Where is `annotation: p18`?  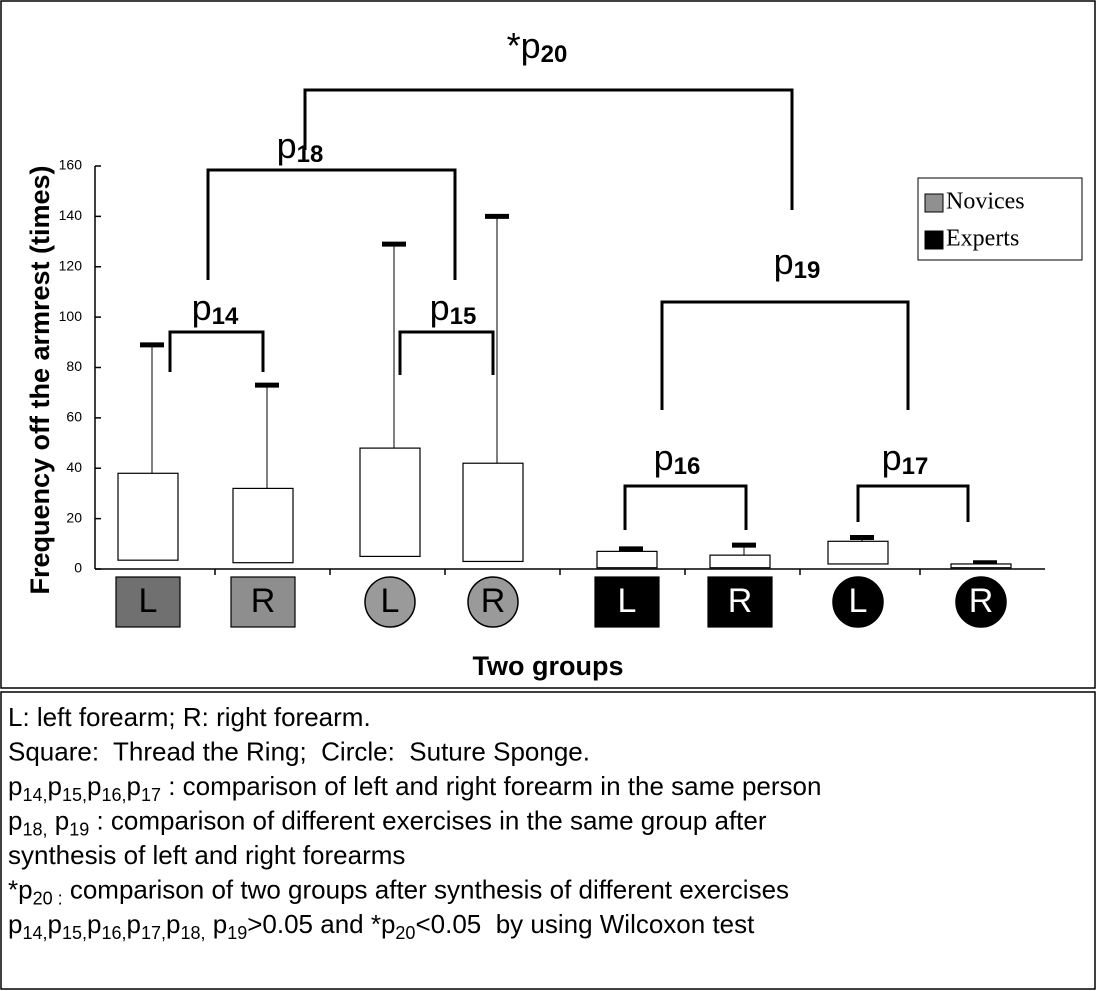
annotation: p18 is located at coordinates (300, 147).